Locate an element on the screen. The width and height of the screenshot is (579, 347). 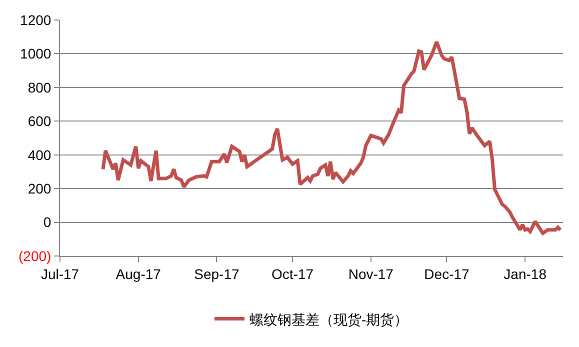
x-tick-label: Sep-17 is located at coordinates (217, 274).